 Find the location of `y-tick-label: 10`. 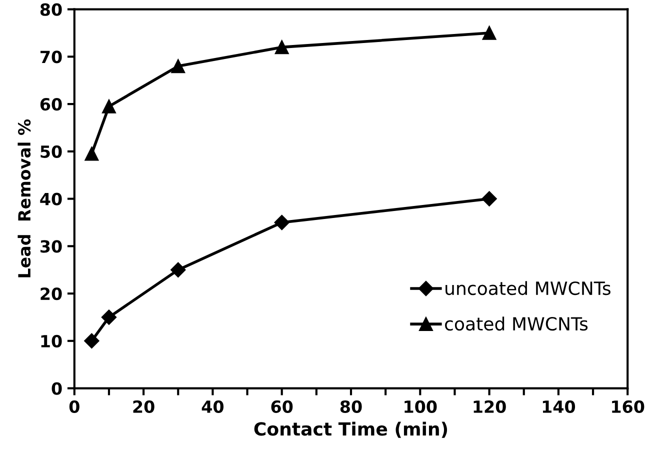

y-tick-label: 10 is located at coordinates (51, 341).